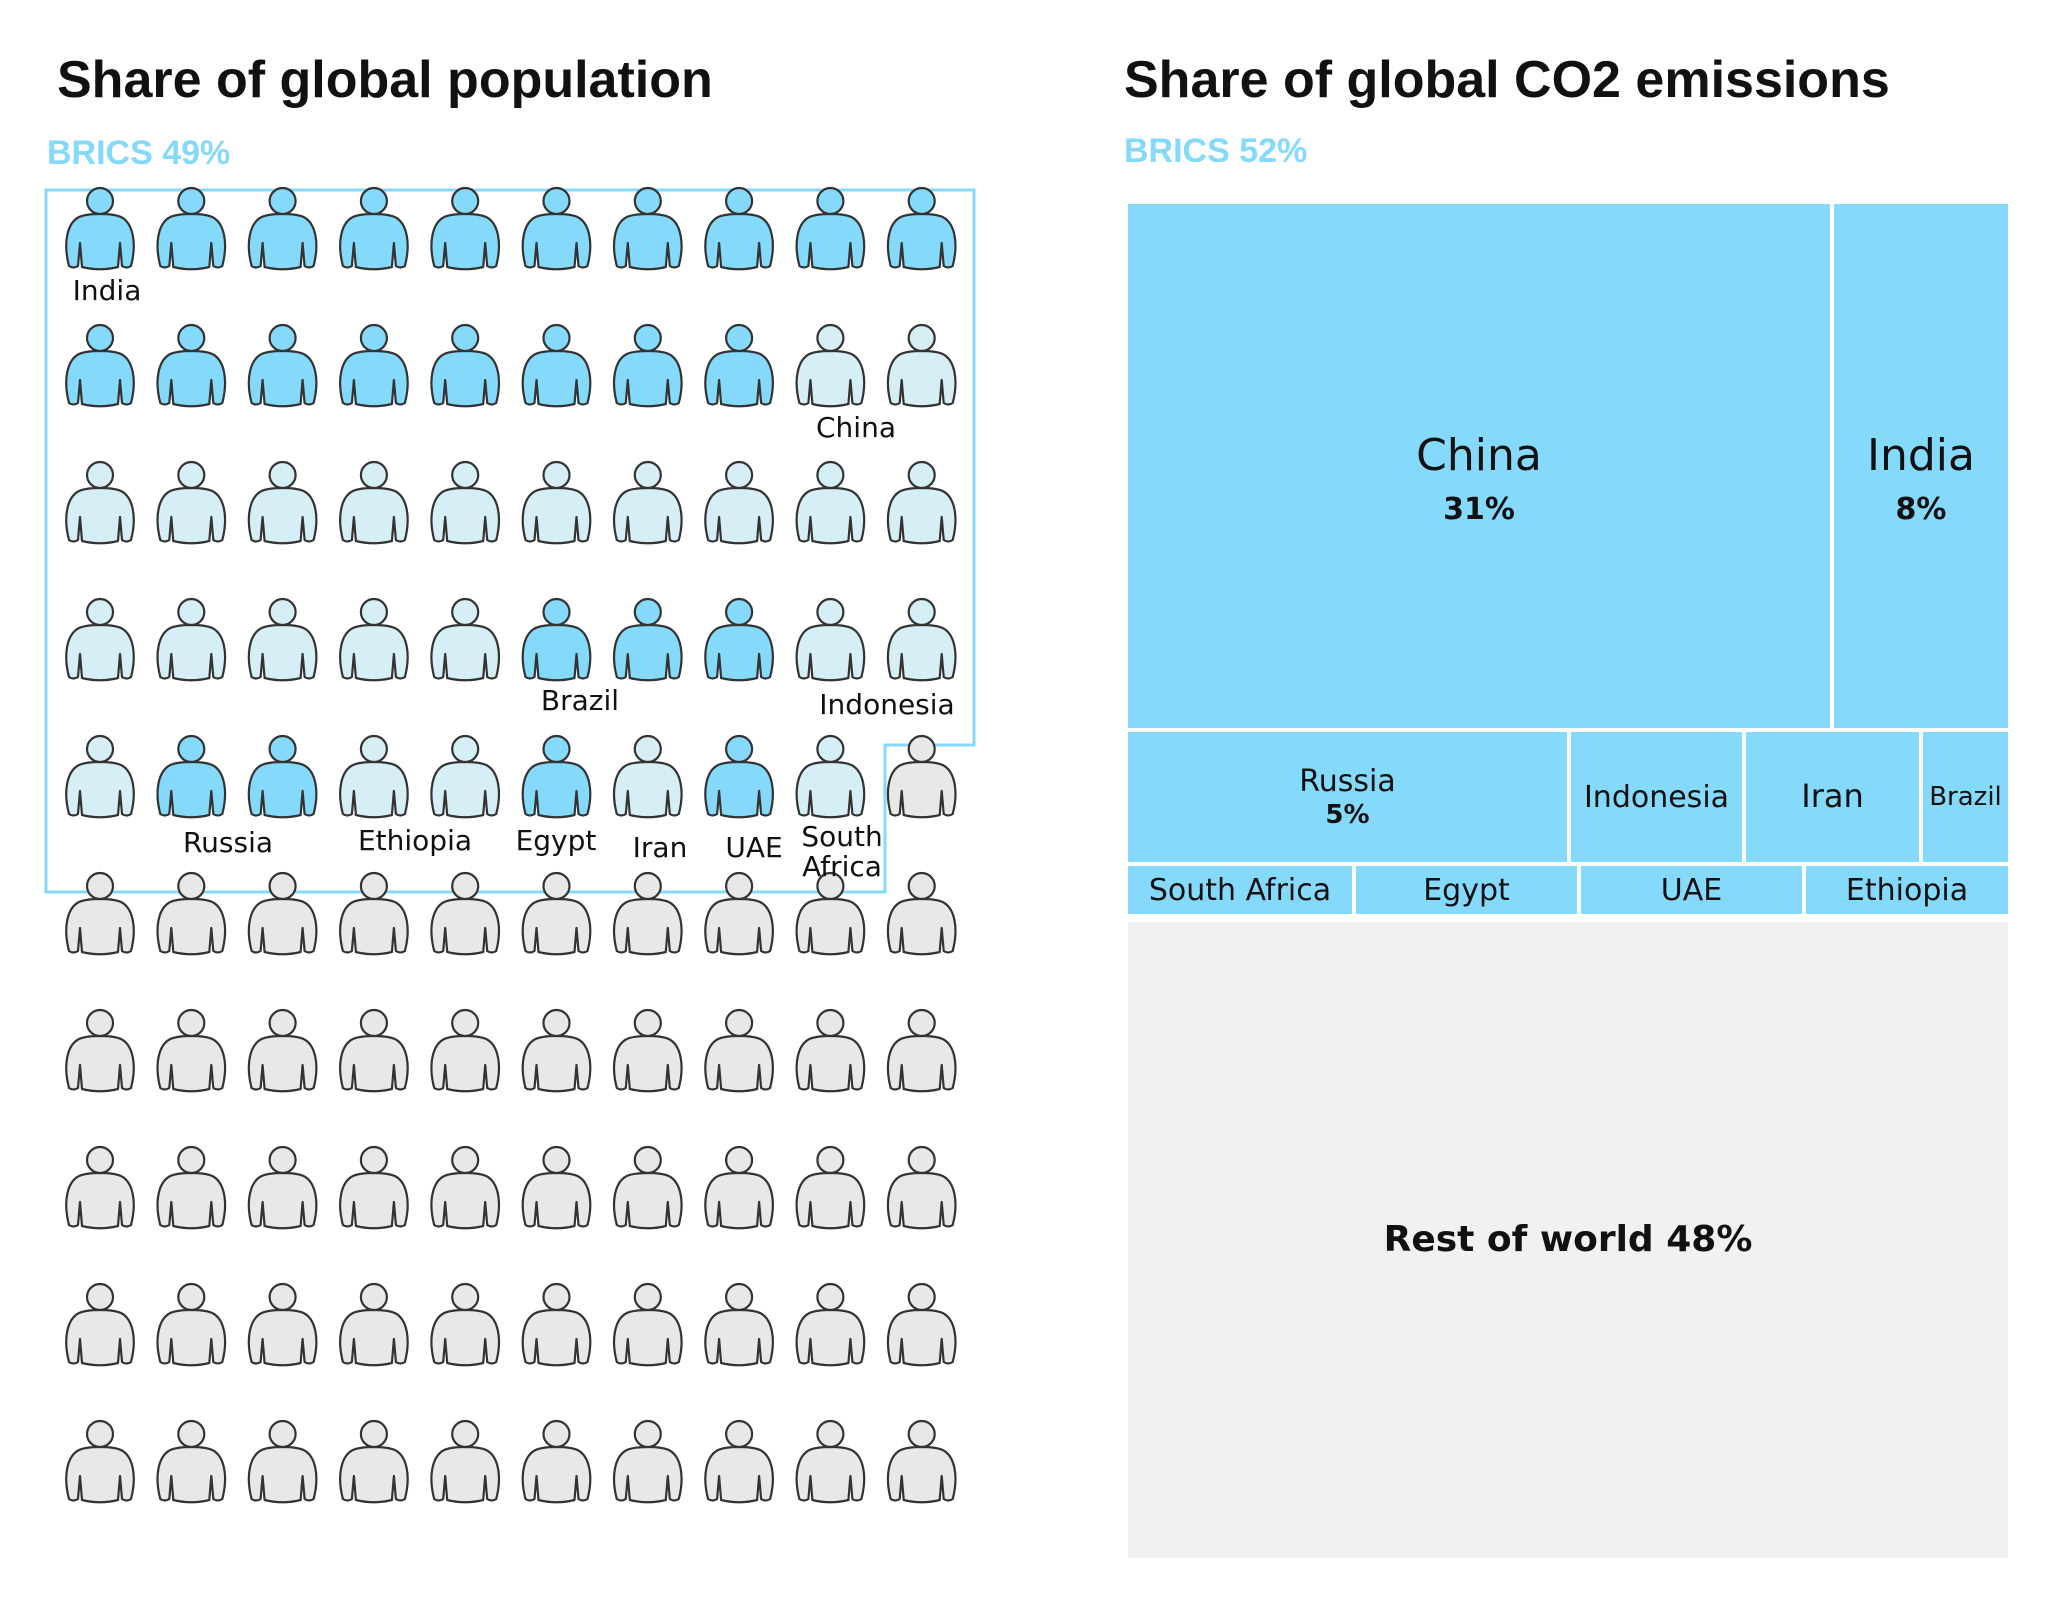 Image resolution: width=2048 pixels, height=1609 pixels. I want to click on emissions-brics-subtitle: BRICS 52%, so click(1216, 151).